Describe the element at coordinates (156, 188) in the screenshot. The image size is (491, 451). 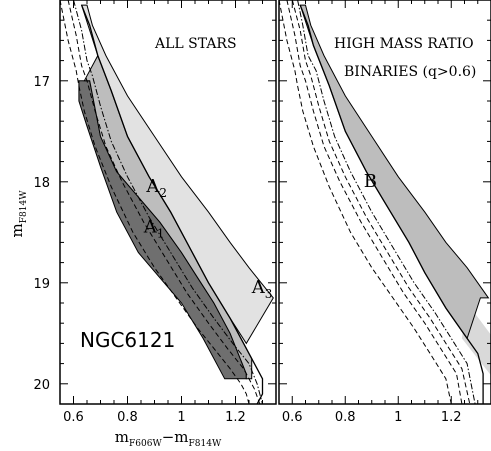
I see `region-label-a2: A2` at that location.